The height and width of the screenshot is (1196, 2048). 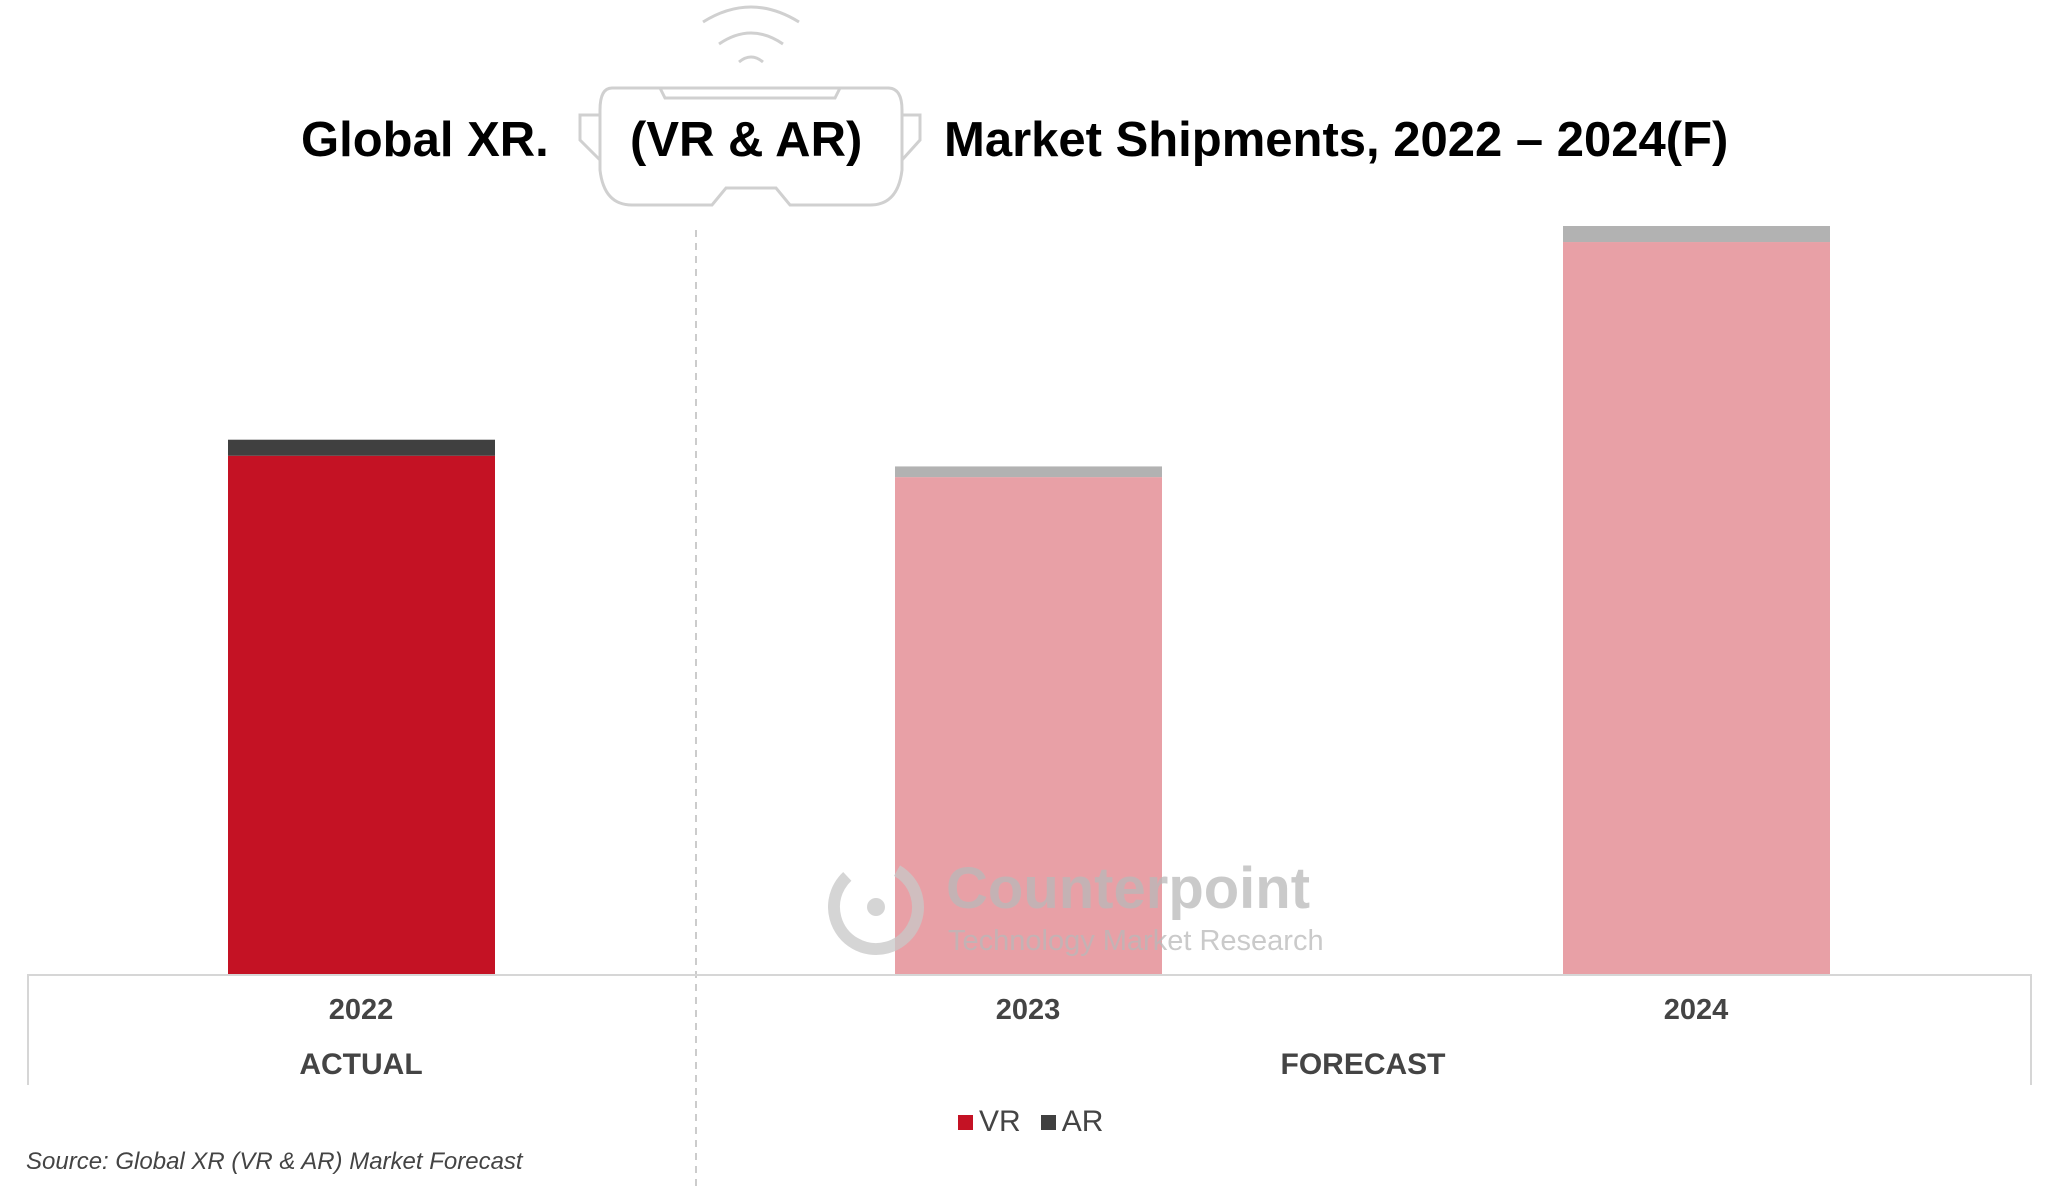 What do you see at coordinates (1082, 1121) in the screenshot?
I see `legend-label-ar: AR` at bounding box center [1082, 1121].